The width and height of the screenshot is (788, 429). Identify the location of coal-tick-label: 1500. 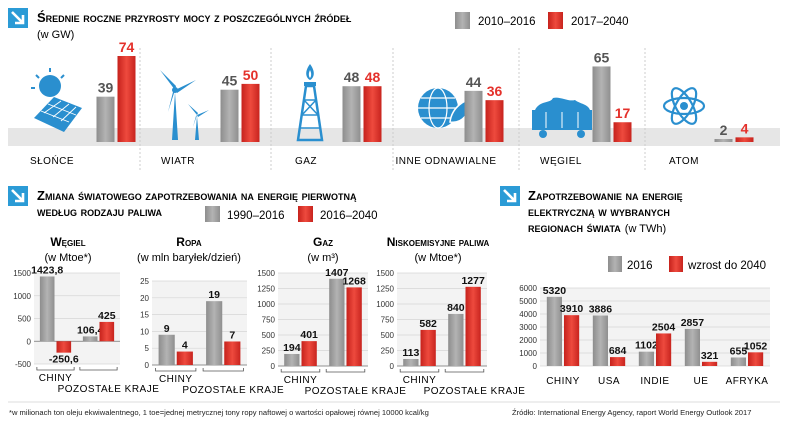
(22, 273).